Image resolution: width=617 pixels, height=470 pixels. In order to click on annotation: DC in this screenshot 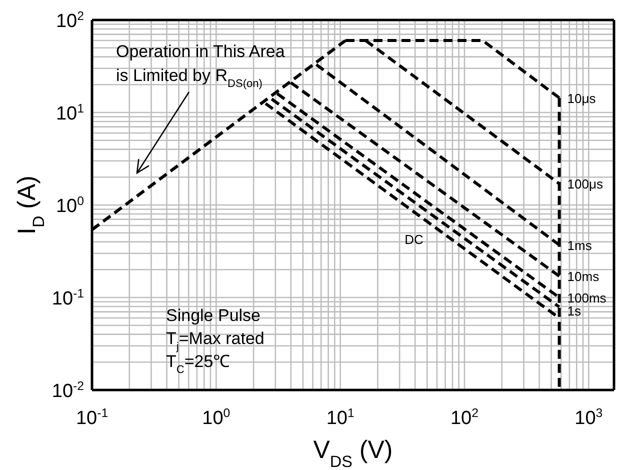, I will do `click(414, 239)`.